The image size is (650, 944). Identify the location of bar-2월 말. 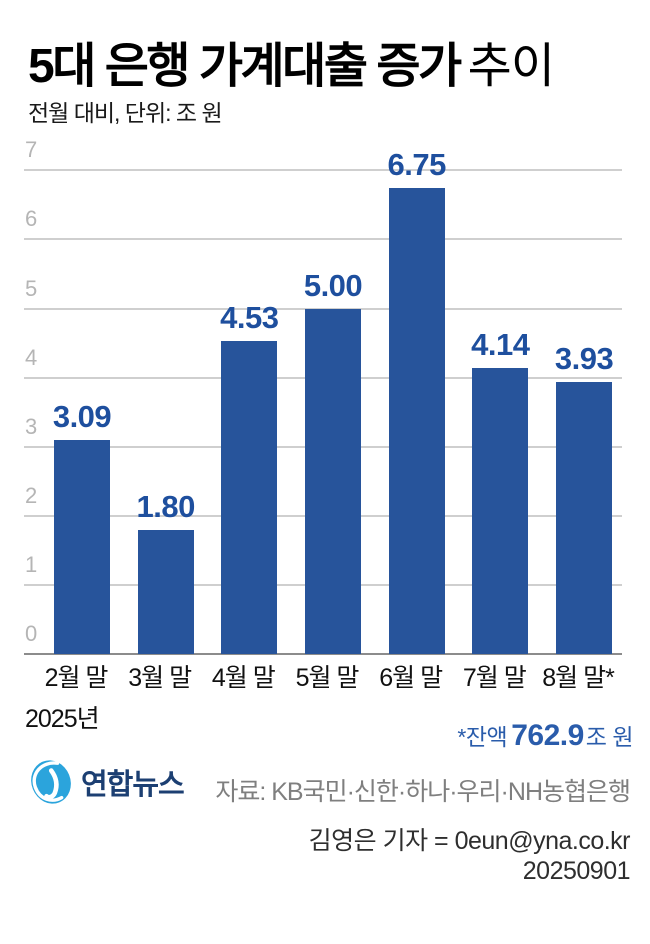
(82, 547).